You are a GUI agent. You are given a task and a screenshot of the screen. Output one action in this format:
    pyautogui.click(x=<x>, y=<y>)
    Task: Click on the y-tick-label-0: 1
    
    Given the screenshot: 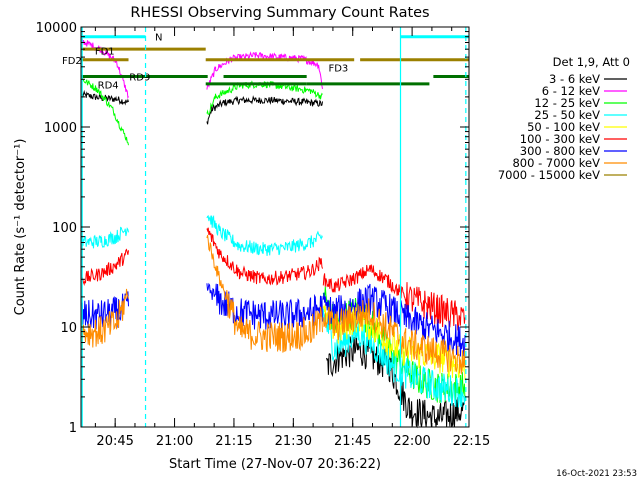 What is the action you would take?
    pyautogui.click(x=73, y=428)
    